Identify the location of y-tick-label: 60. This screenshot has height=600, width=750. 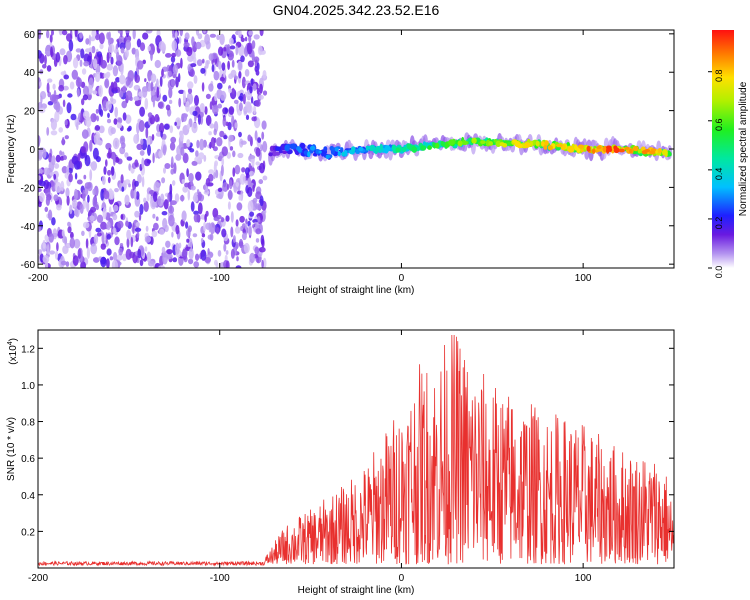
(30, 35).